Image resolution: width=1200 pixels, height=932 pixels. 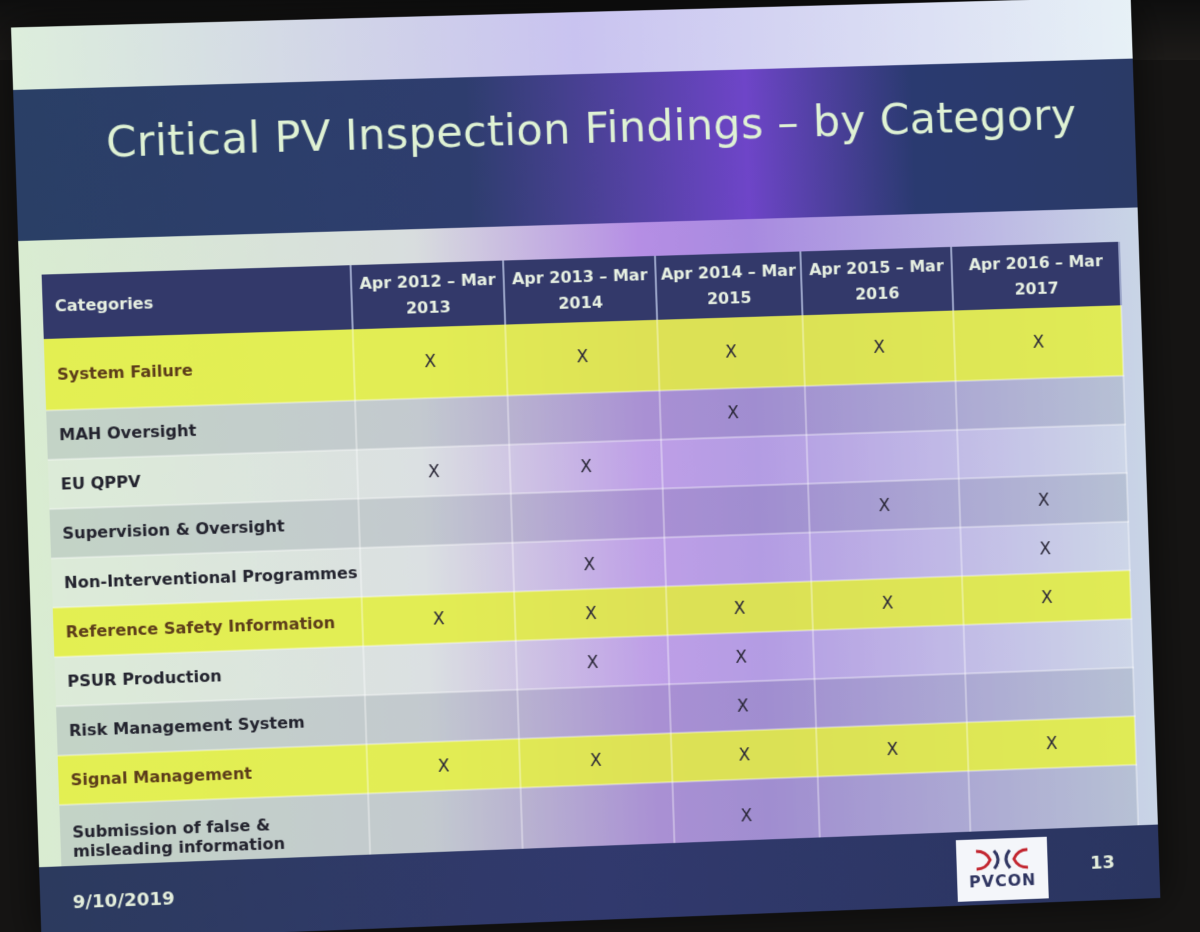 I want to click on pvcon-logo: PVCON, so click(x=1002, y=869).